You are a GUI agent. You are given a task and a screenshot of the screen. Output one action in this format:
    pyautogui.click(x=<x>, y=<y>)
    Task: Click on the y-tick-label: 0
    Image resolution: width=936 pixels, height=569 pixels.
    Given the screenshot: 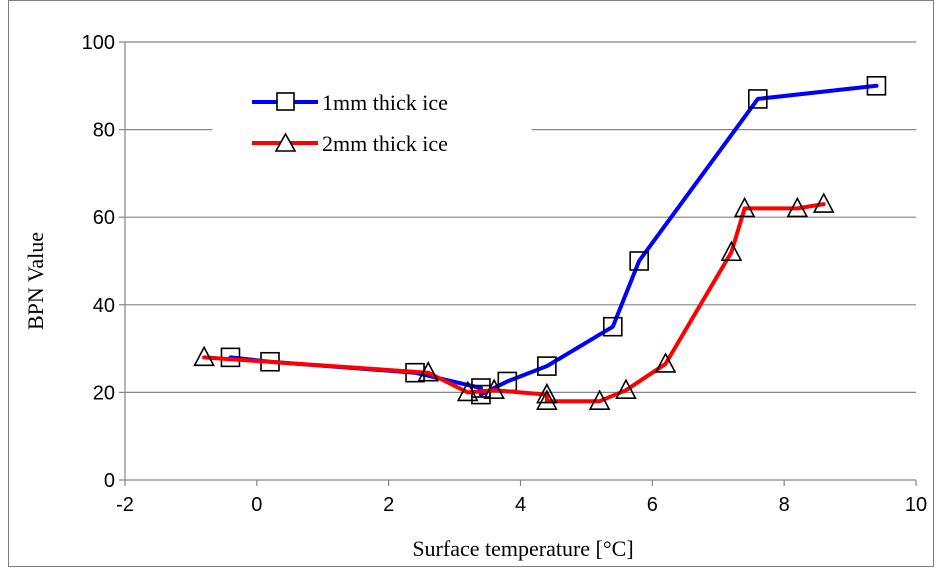 What is the action you would take?
    pyautogui.click(x=109, y=481)
    